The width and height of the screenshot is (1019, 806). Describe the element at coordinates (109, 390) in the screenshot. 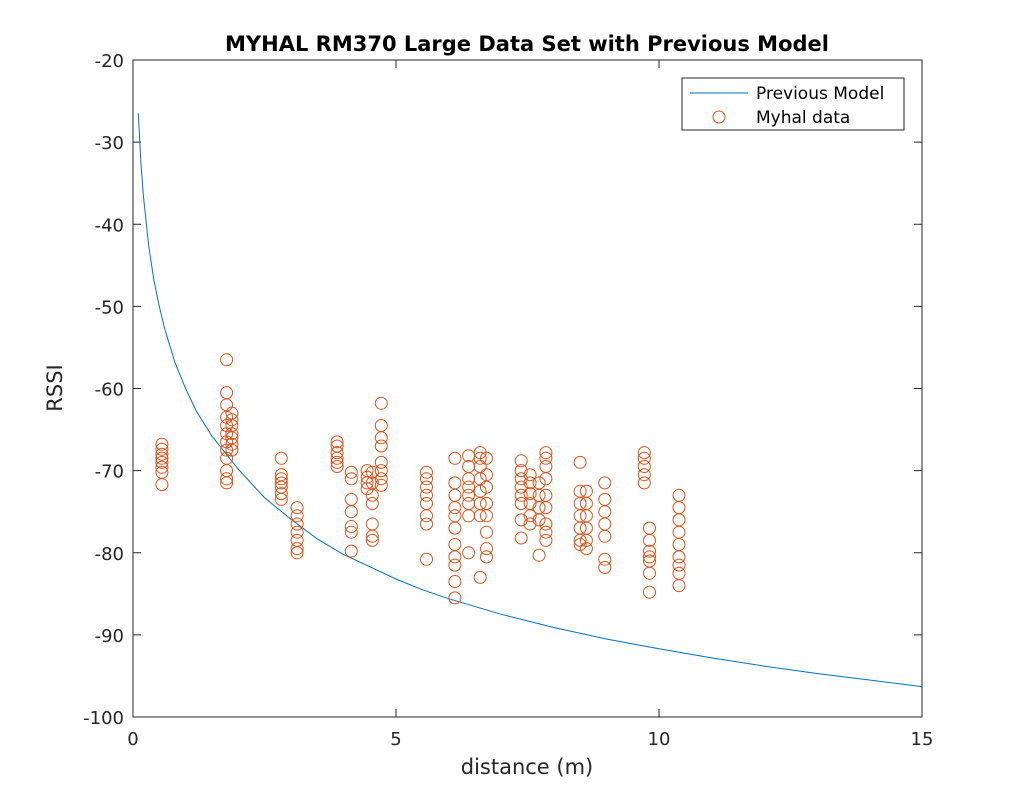

I see `y-tick-label: -60` at that location.